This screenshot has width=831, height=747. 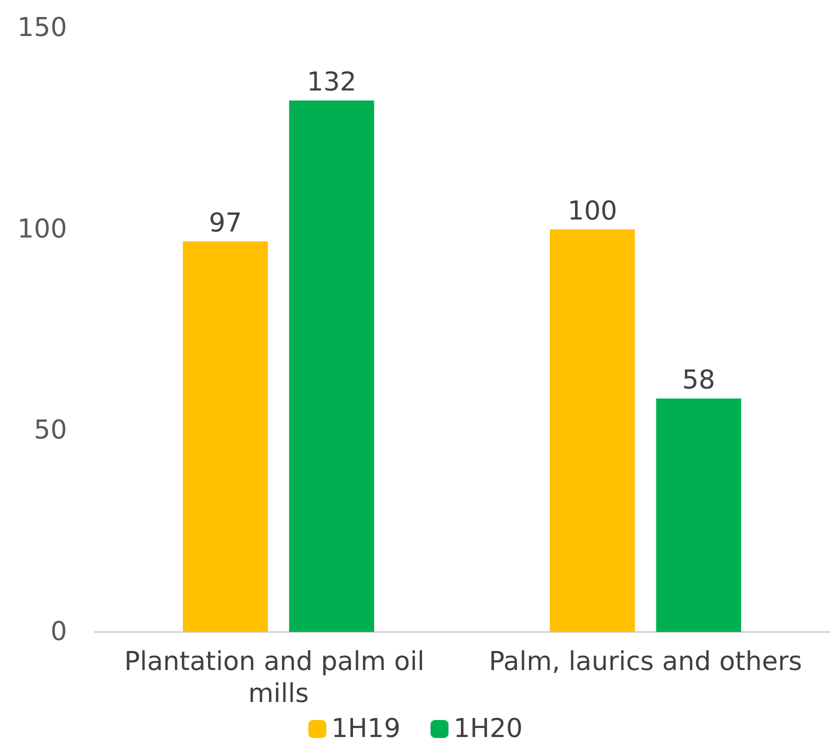 I want to click on legend-label: 1H19, so click(x=366, y=729).